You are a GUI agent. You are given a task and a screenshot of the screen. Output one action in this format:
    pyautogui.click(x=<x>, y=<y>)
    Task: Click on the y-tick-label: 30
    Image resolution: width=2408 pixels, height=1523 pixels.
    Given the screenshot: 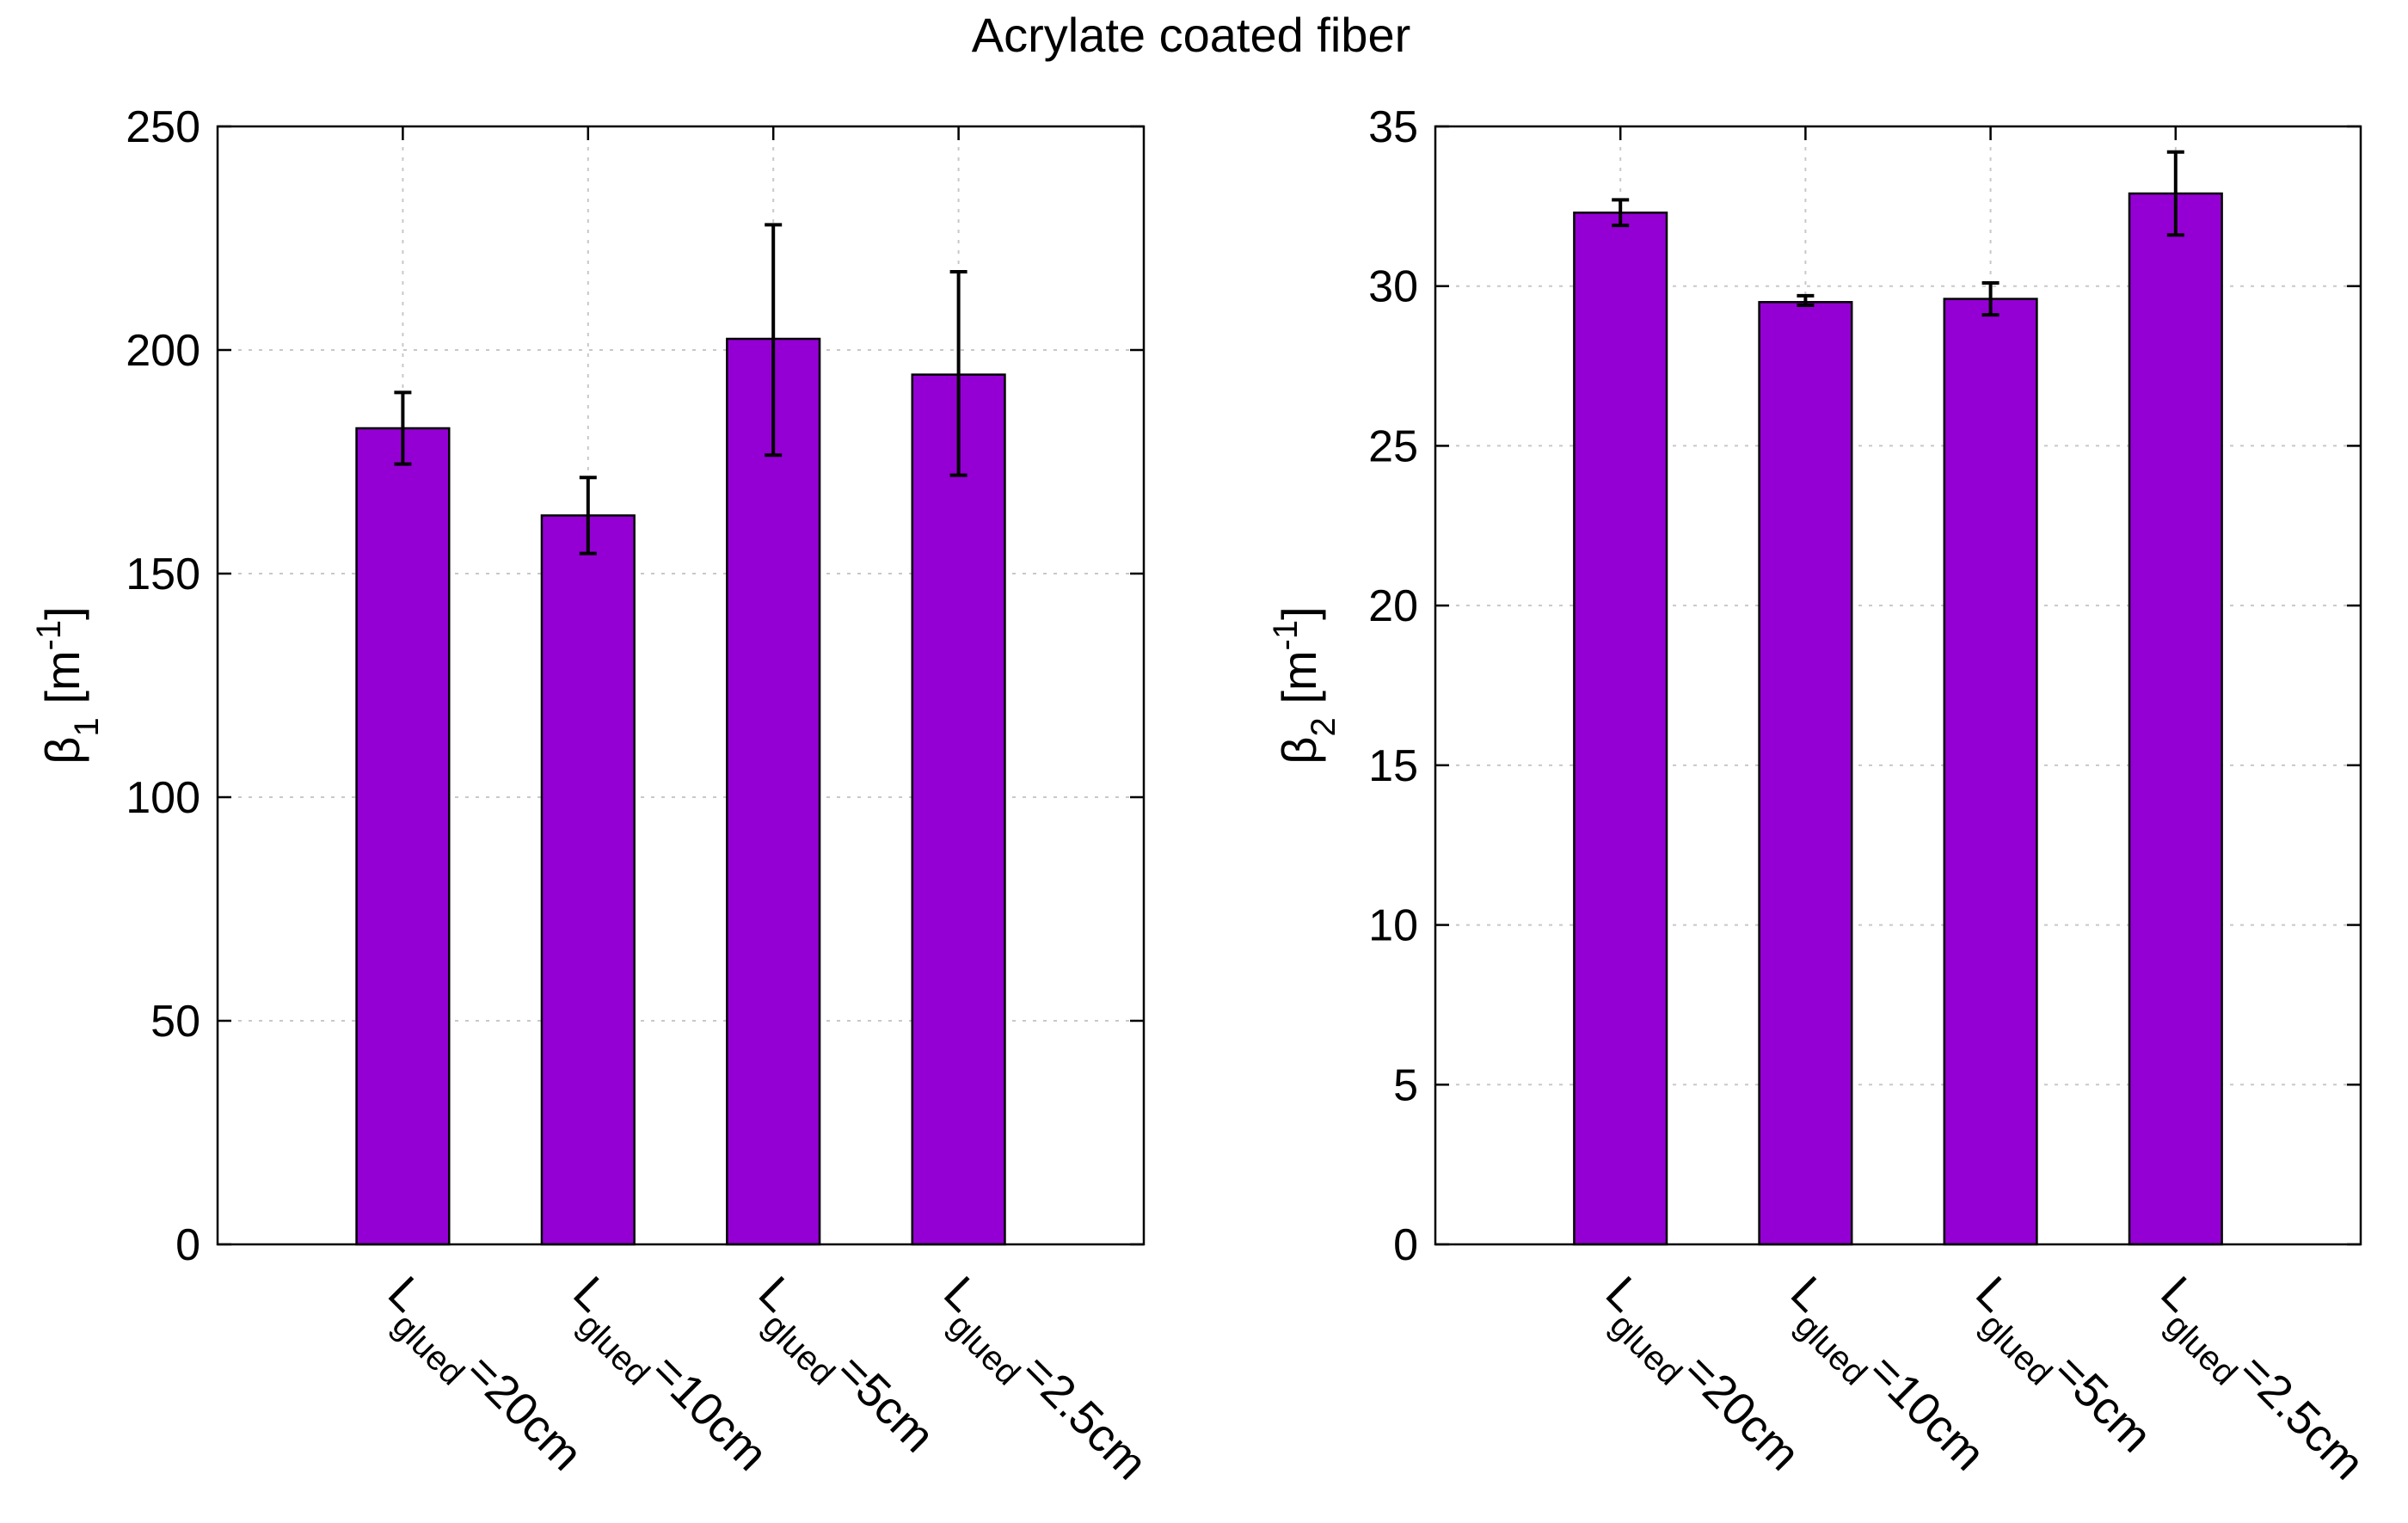 What is the action you would take?
    pyautogui.click(x=1393, y=287)
    